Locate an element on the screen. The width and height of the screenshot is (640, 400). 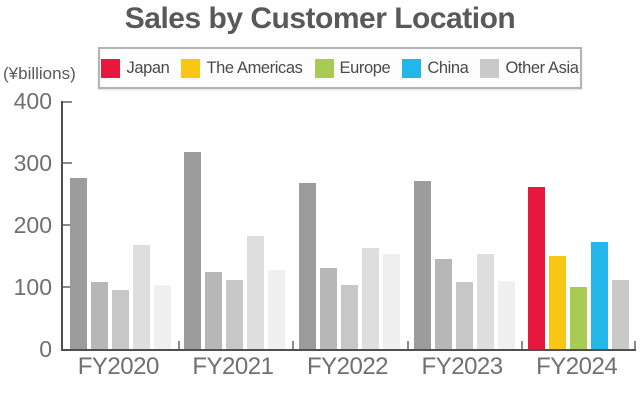
bar-group-fy2020 is located at coordinates (120, 225).